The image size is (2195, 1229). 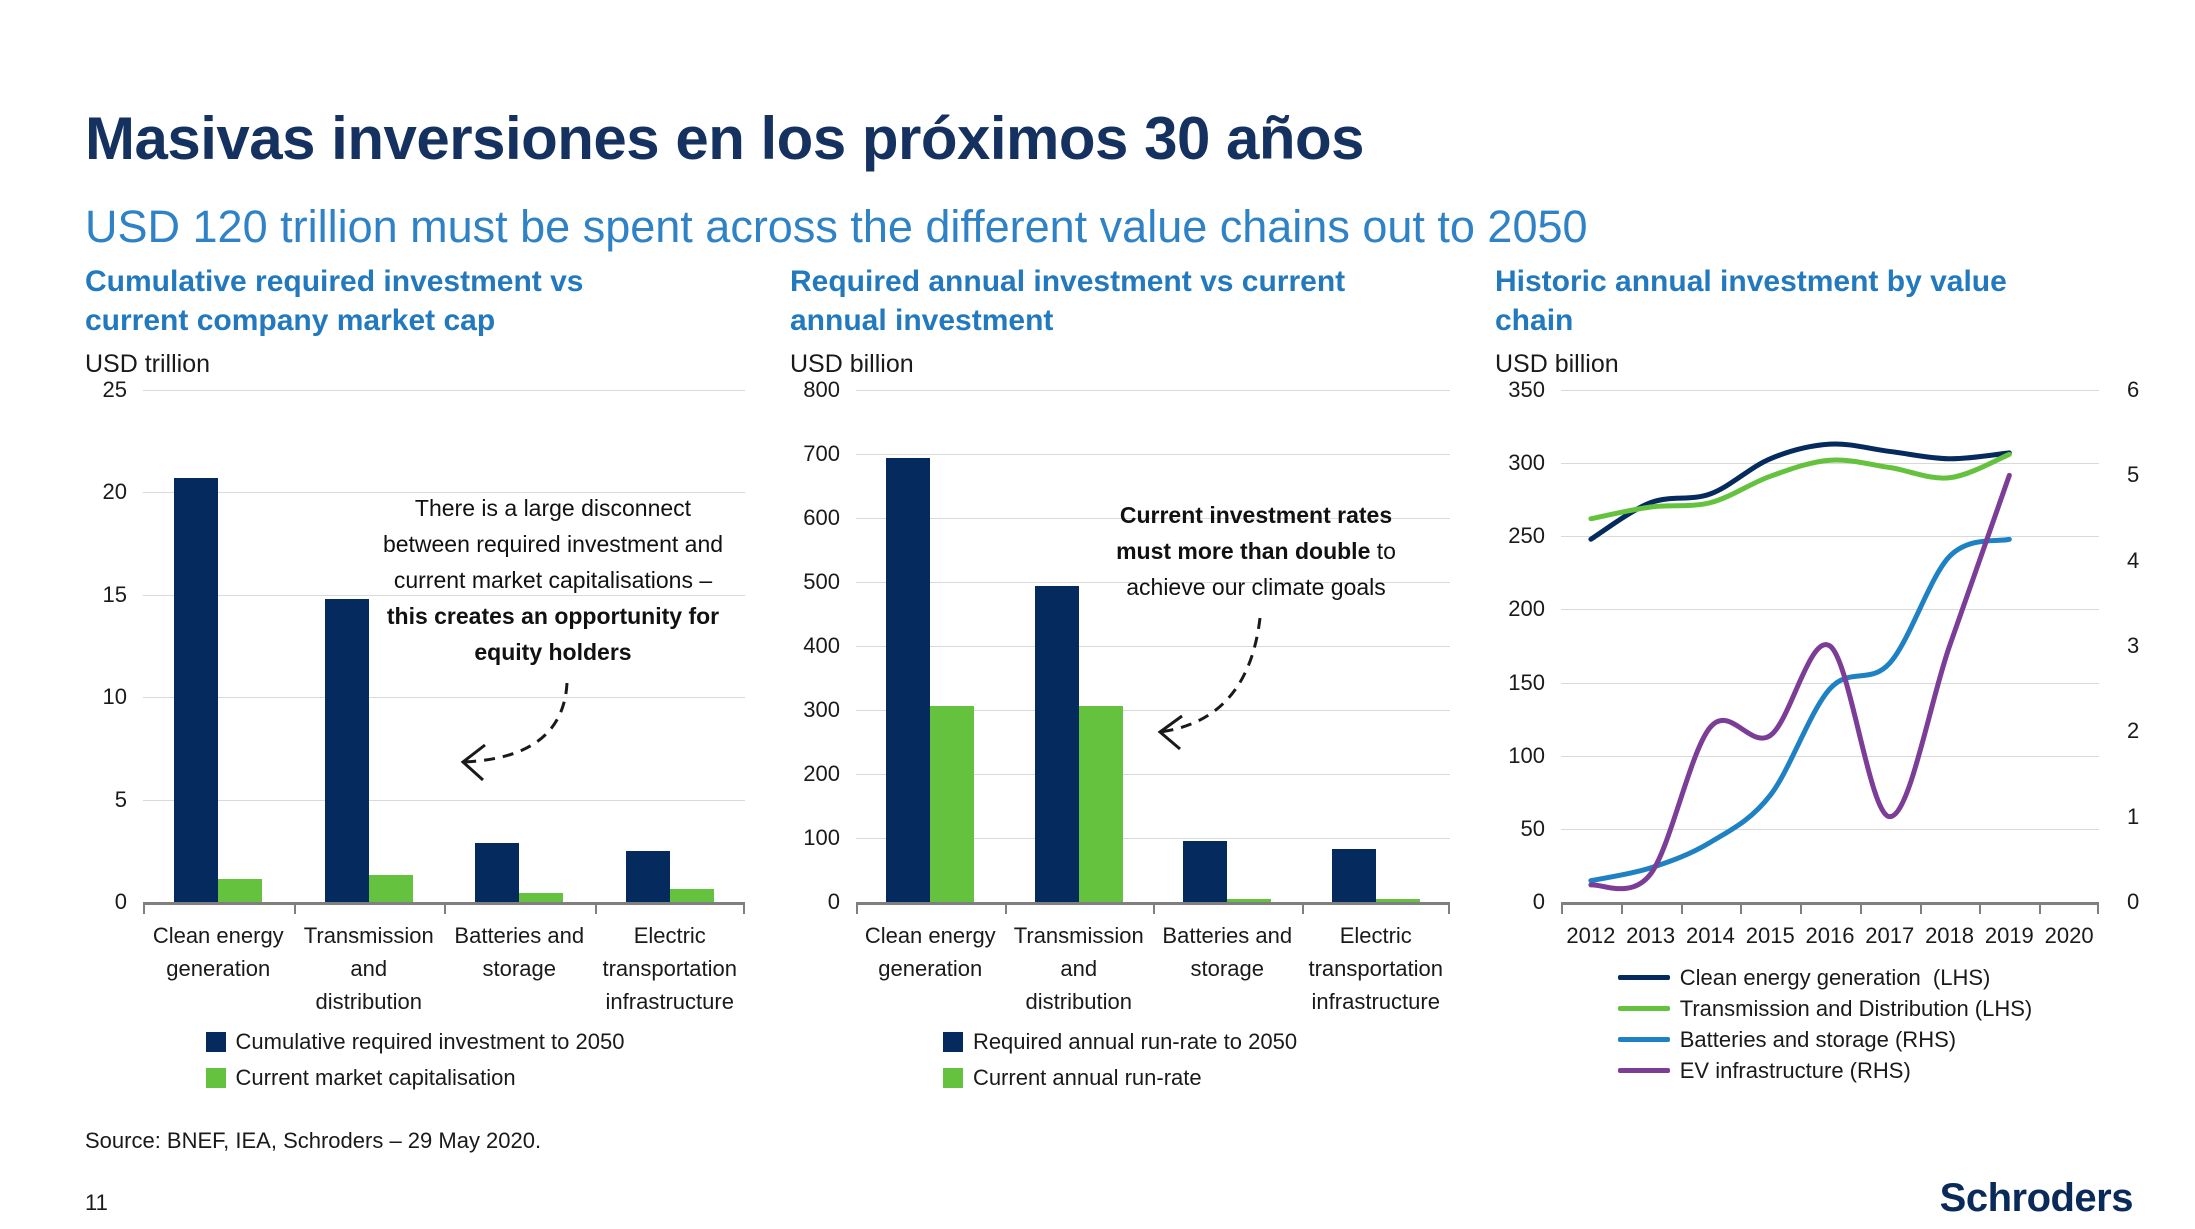 What do you see at coordinates (1890, 935) in the screenshot?
I see `x-axis-label: 2017` at bounding box center [1890, 935].